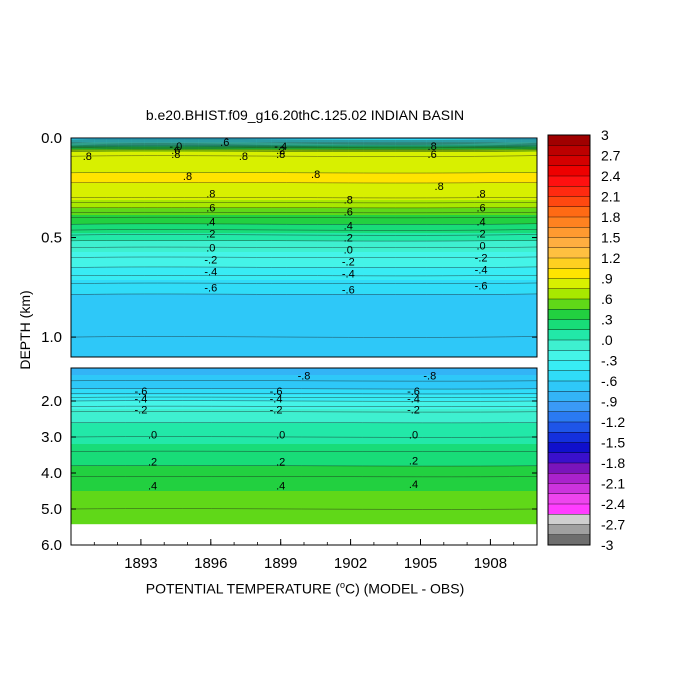 Image resolution: width=700 pixels, height=700 pixels. Describe the element at coordinates (429, 376) in the screenshot. I see `contour-label: -.8` at that location.